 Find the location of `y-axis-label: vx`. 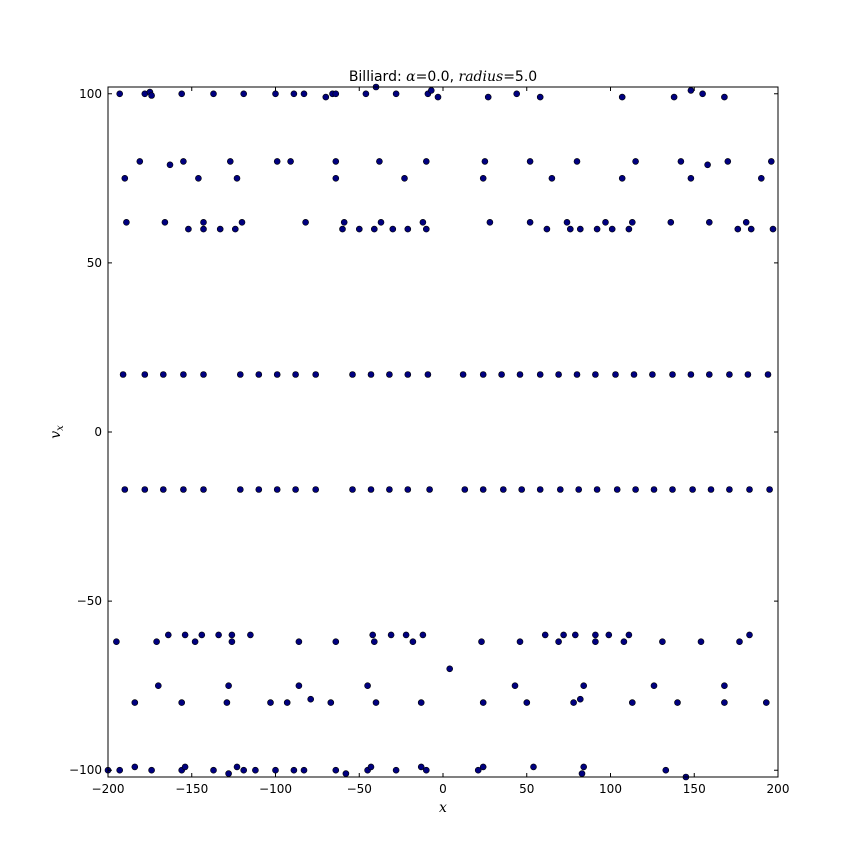

y-axis-label: vx is located at coordinates (57, 432).